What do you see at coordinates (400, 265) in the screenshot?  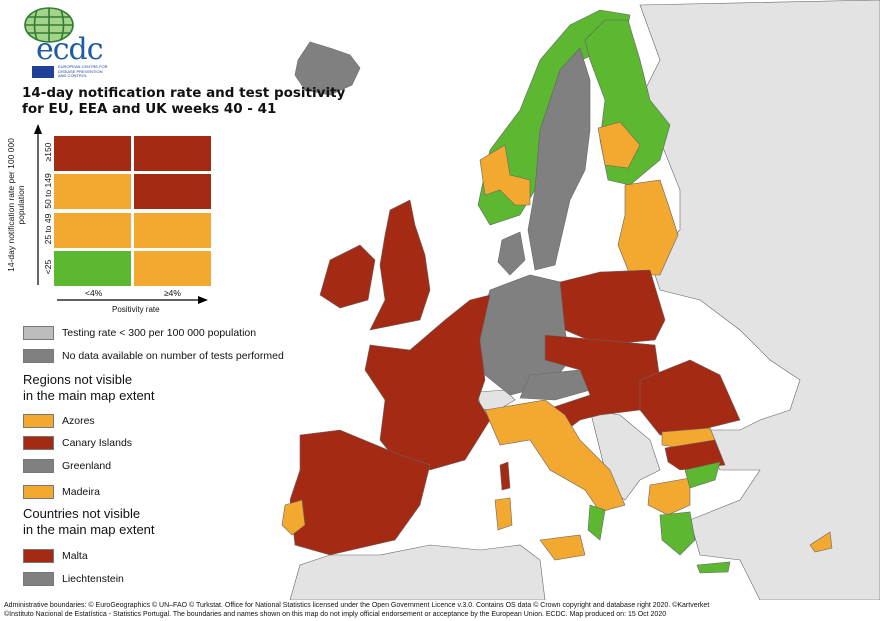 I see `uk` at bounding box center [400, 265].